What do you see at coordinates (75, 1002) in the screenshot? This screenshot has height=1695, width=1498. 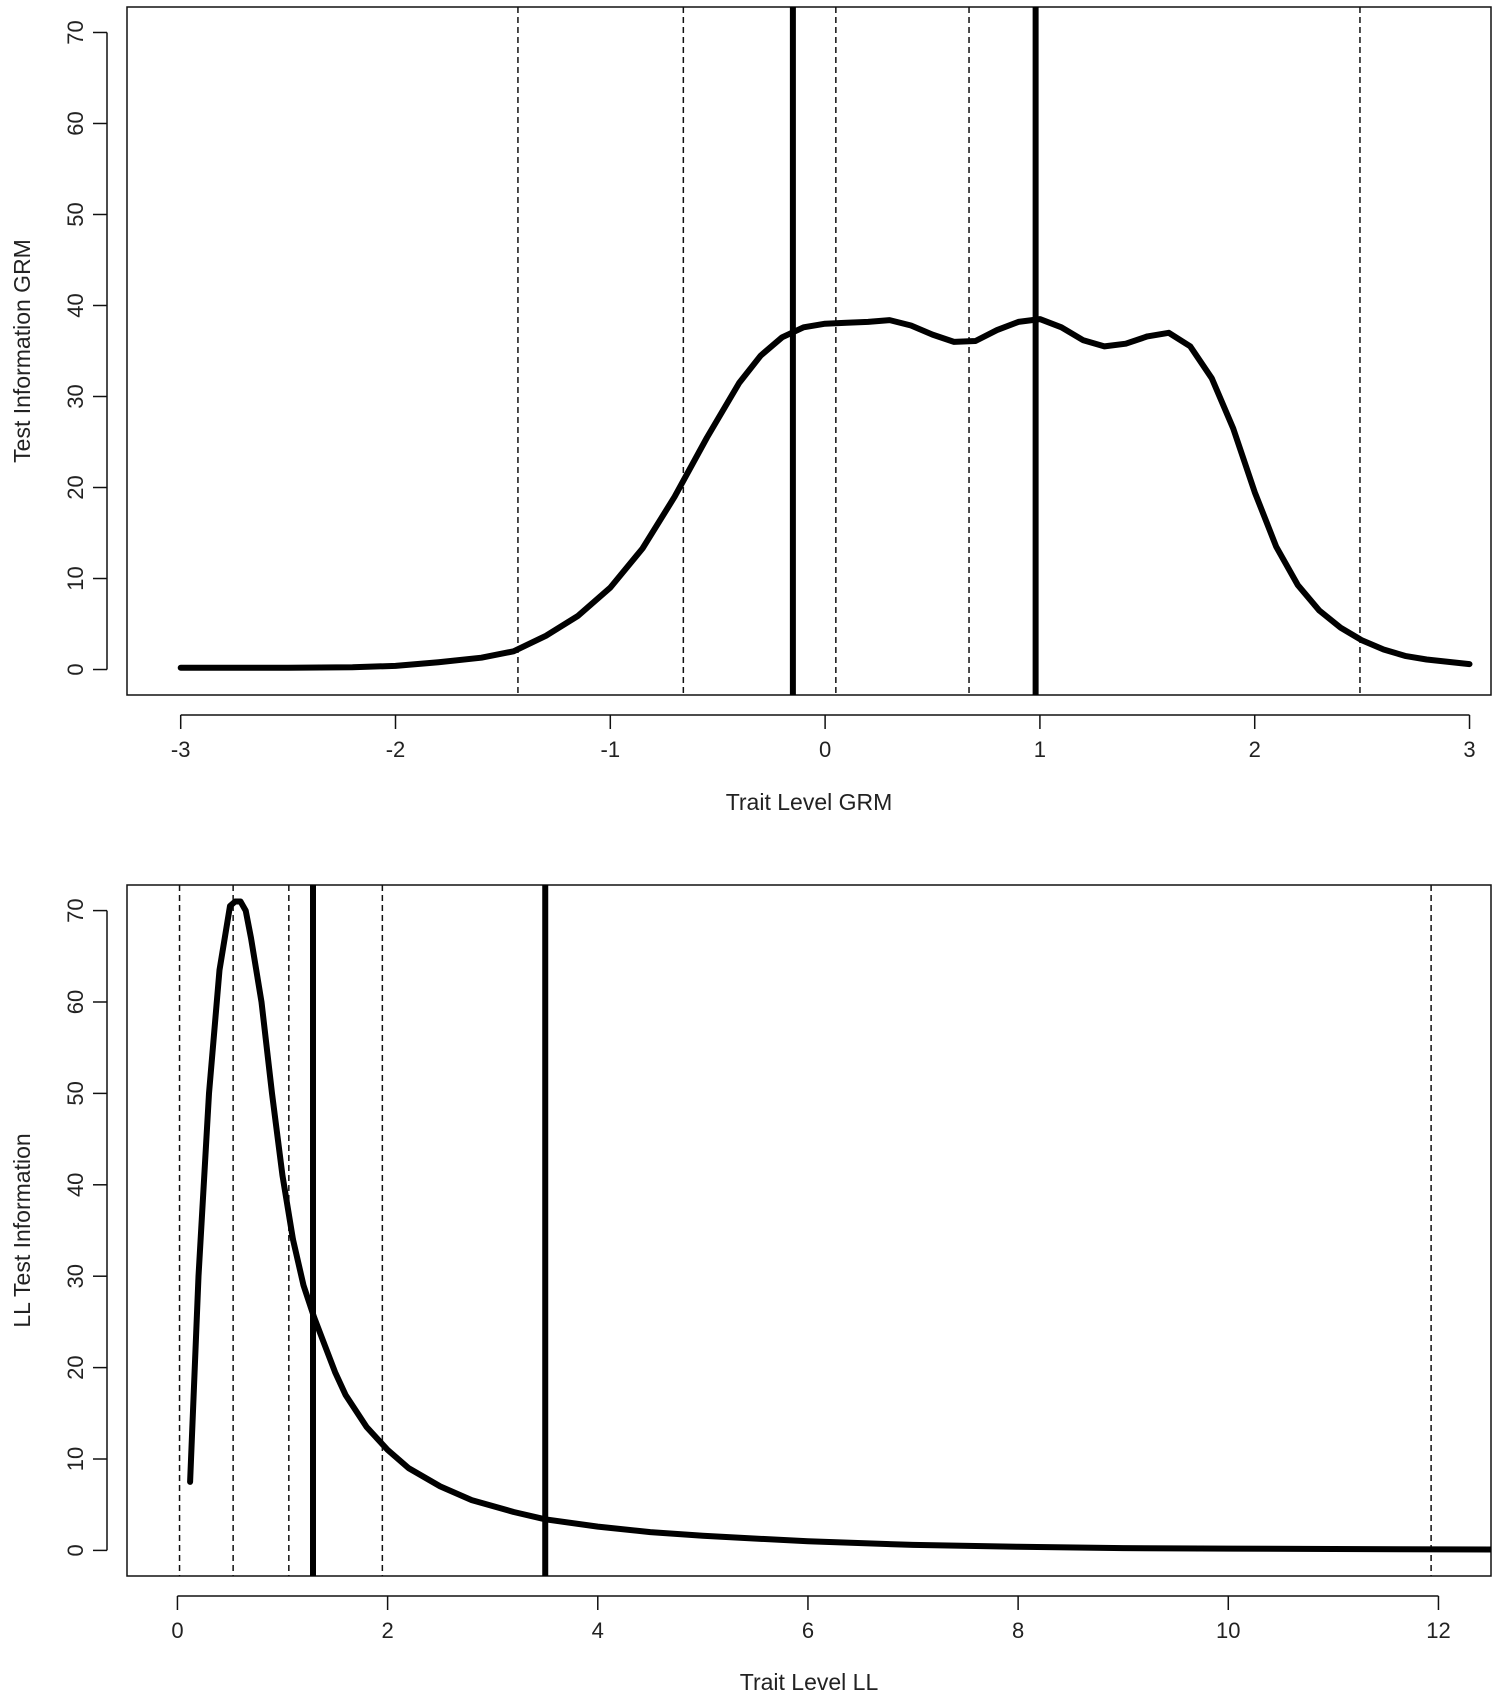 I see `bottom-y-tick-label-6: 60` at bounding box center [75, 1002].